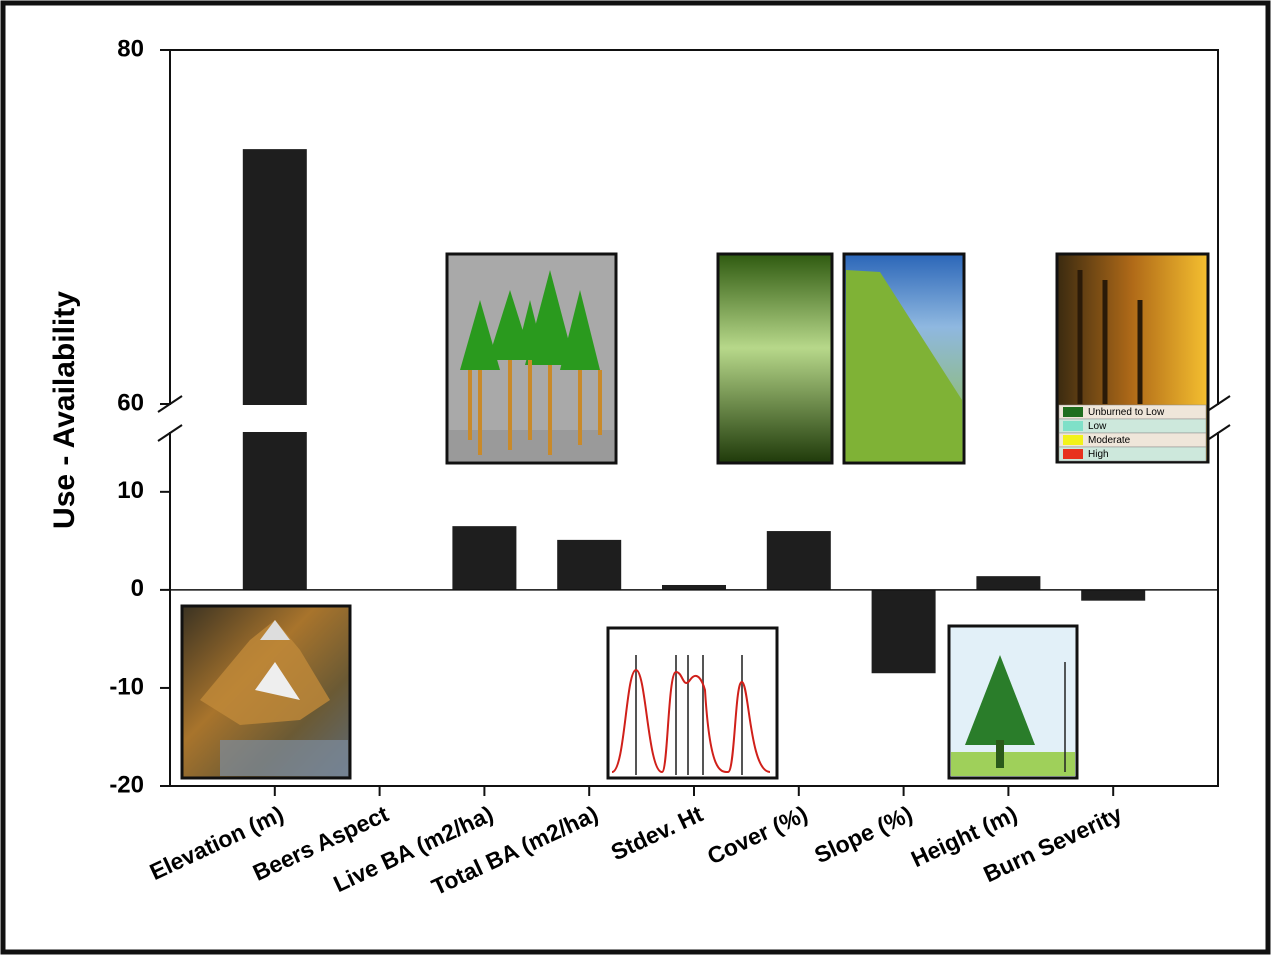 The height and width of the screenshot is (955, 1271). Describe the element at coordinates (126, 784) in the screenshot. I see `y-tick-label: -20` at that location.